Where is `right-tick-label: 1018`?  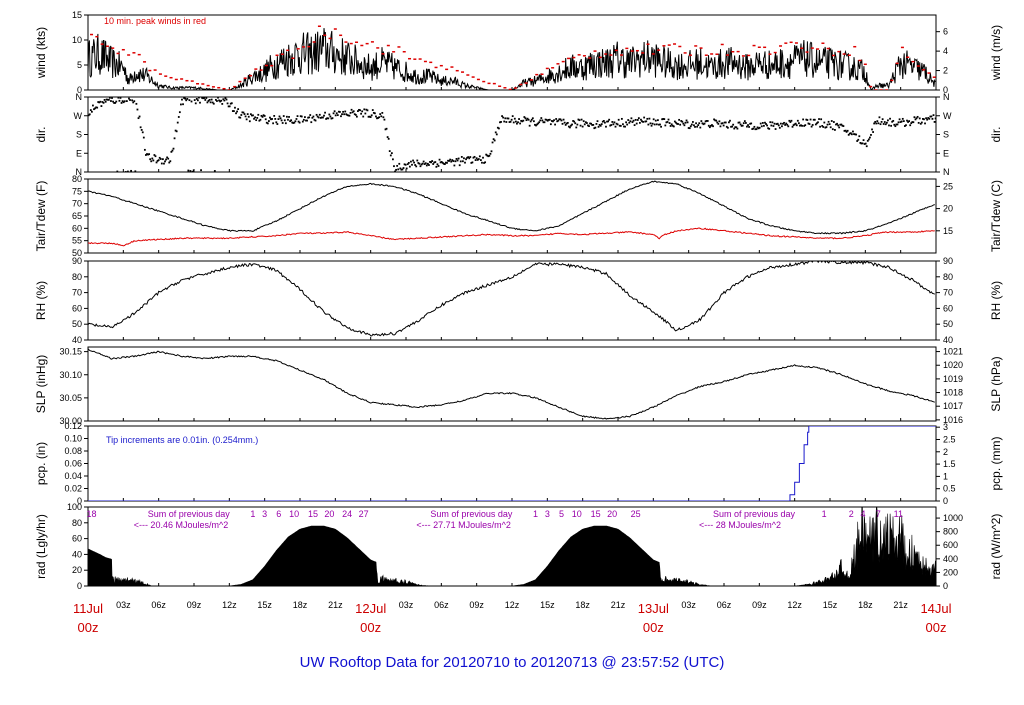
right-tick-label: 1018 is located at coordinates (953, 393).